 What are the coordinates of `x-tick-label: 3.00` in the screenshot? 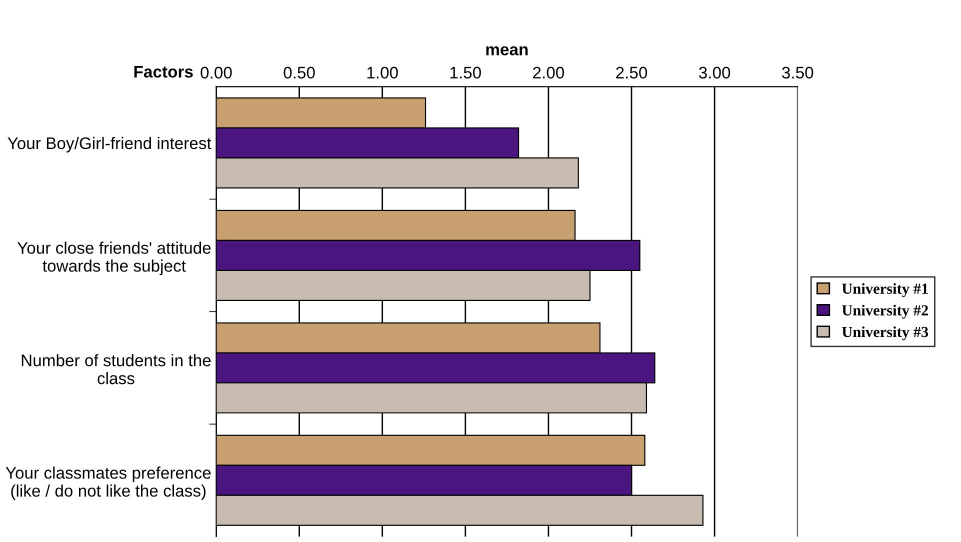 It's located at (714, 72).